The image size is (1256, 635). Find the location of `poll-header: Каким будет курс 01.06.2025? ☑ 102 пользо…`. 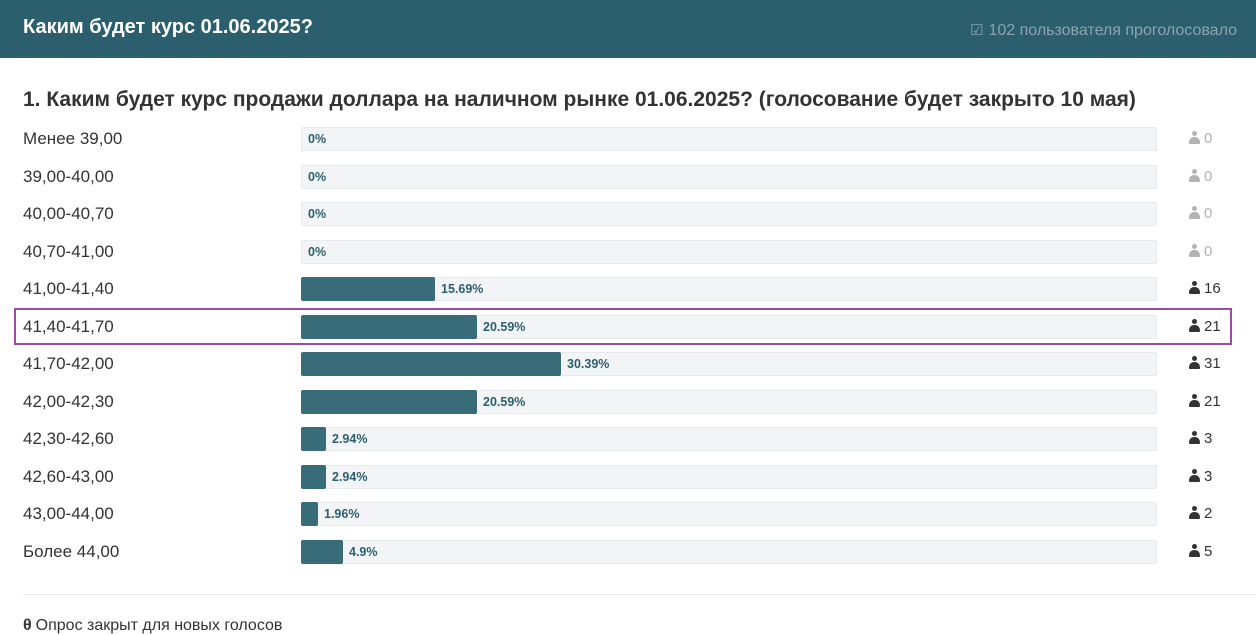

poll-header: Каким будет курс 01.06.2025? ☑ 102 пользо… is located at coordinates (628, 29).